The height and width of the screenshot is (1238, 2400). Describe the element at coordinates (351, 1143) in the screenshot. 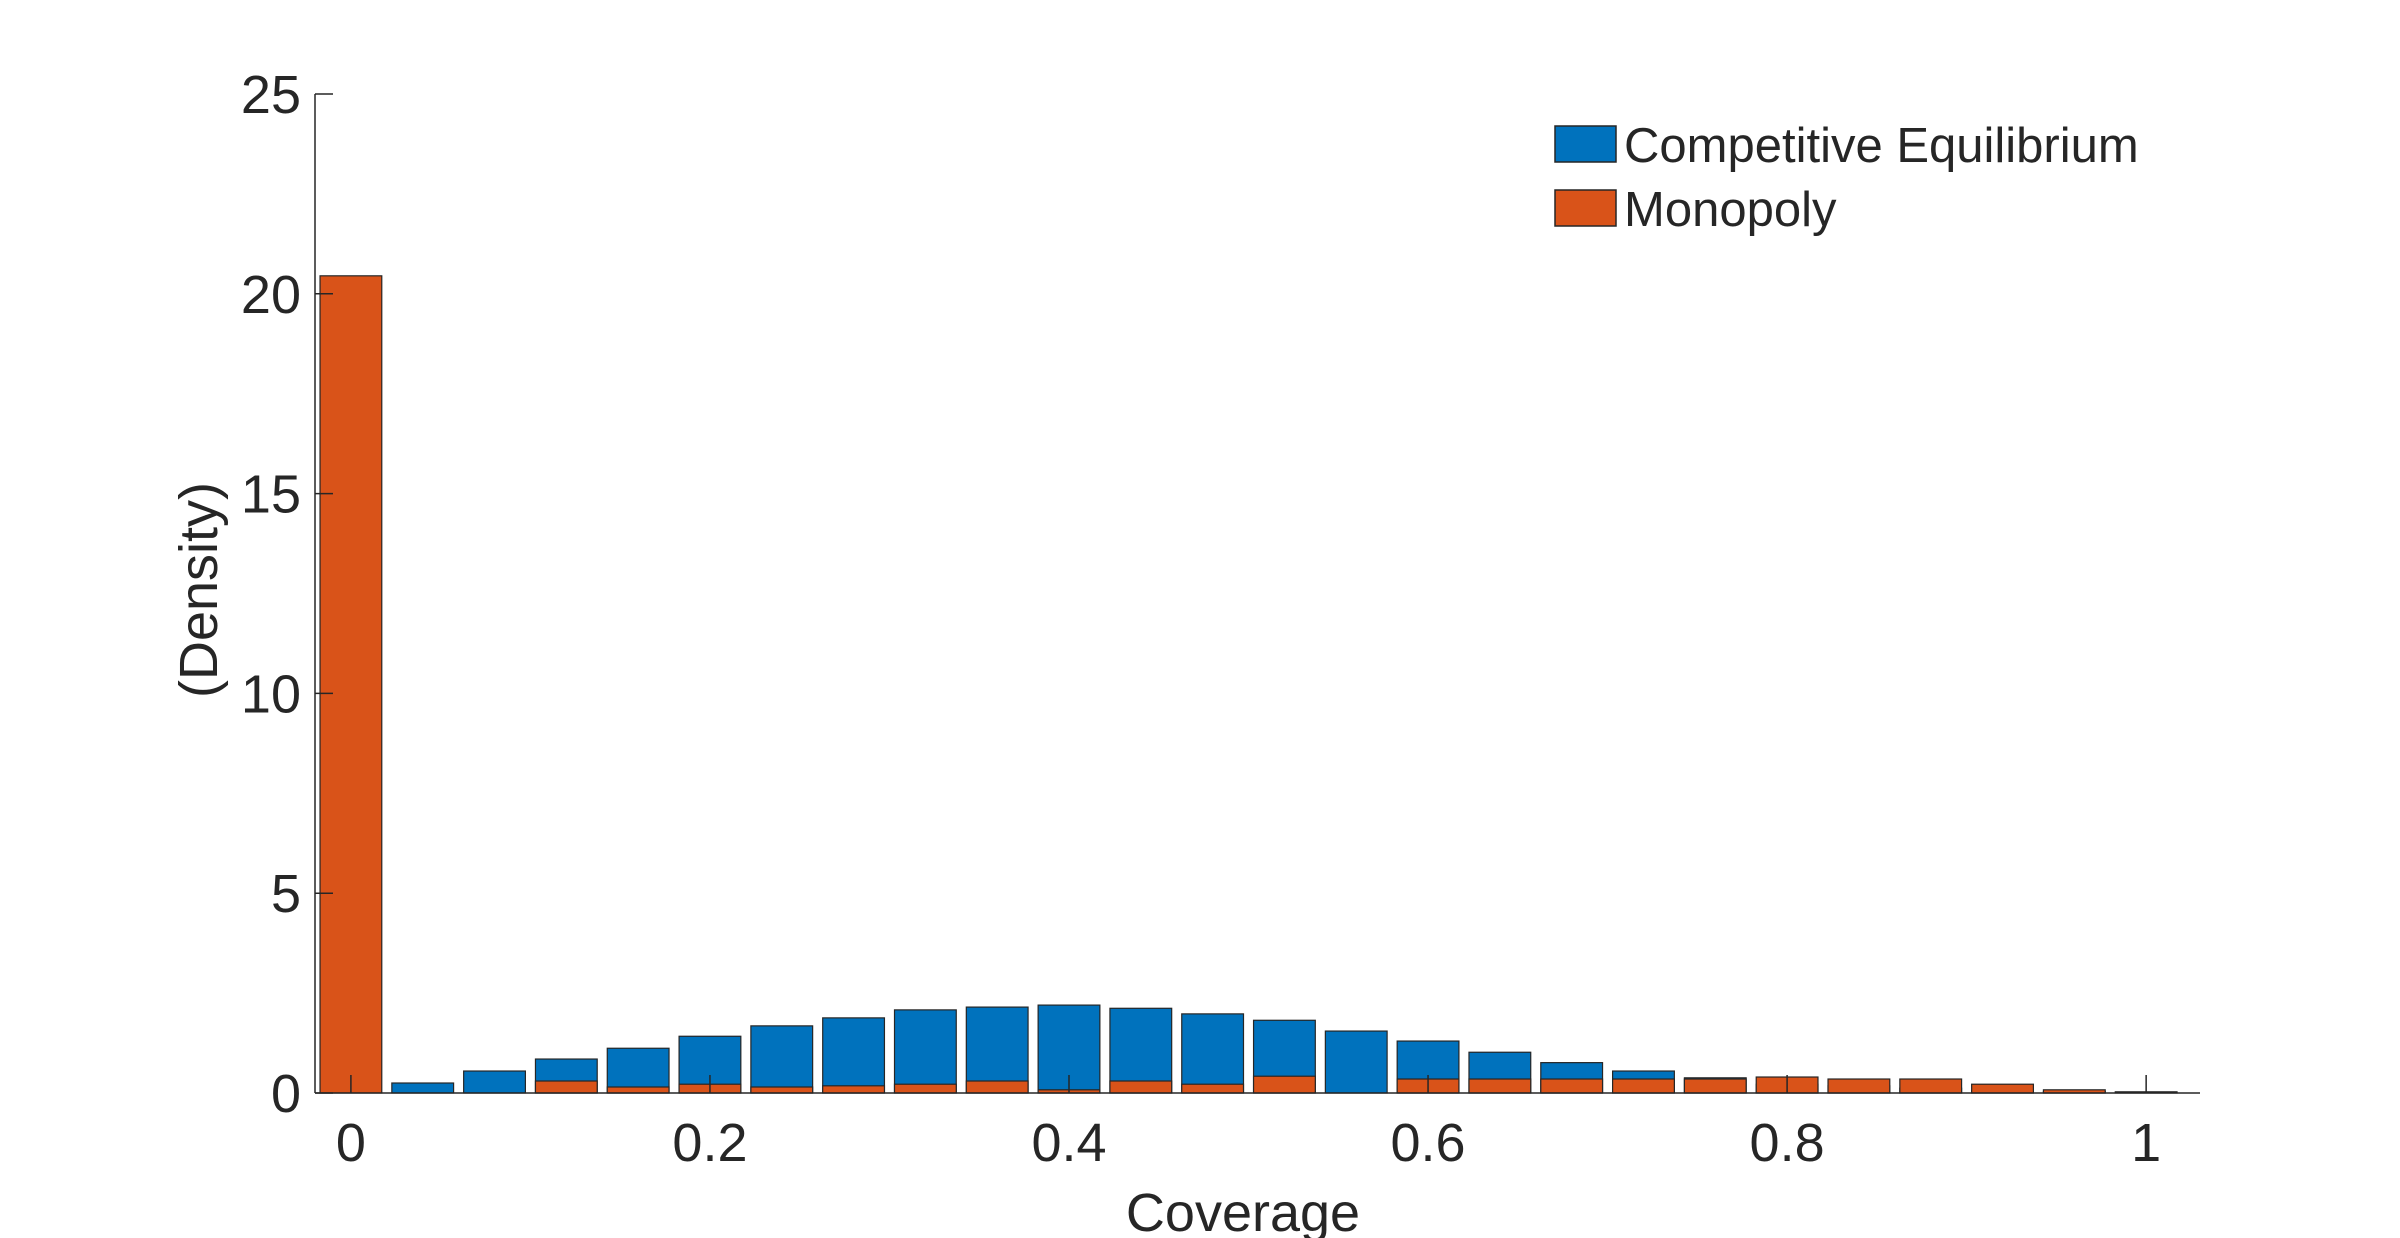

I see `x-tick-label: 0` at that location.